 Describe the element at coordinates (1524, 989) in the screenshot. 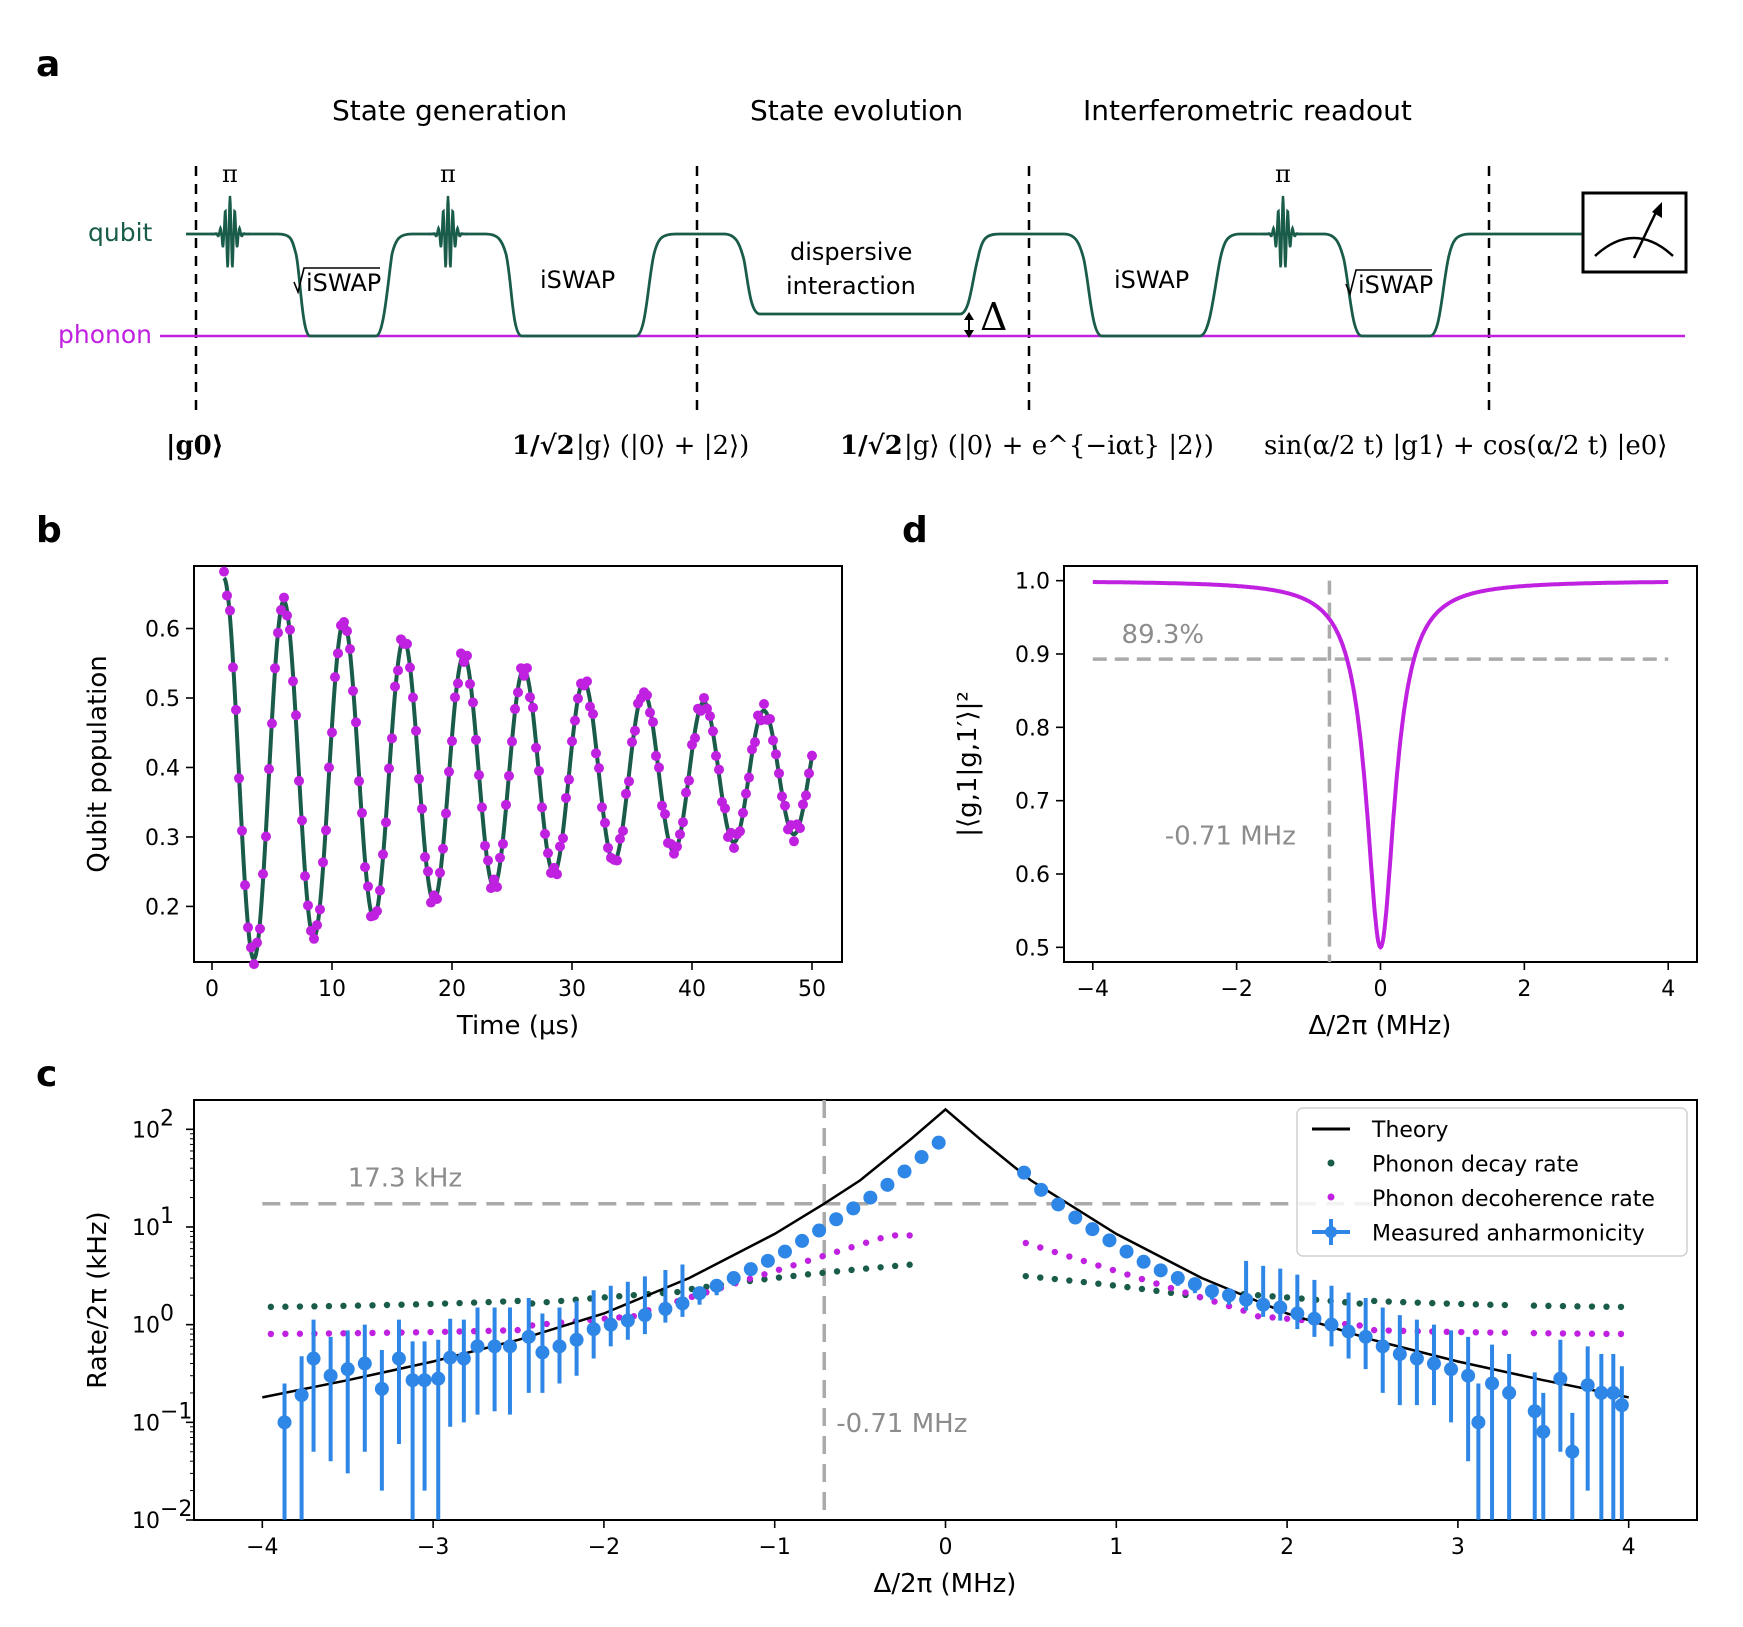

I see `x-tick-label: 2` at that location.